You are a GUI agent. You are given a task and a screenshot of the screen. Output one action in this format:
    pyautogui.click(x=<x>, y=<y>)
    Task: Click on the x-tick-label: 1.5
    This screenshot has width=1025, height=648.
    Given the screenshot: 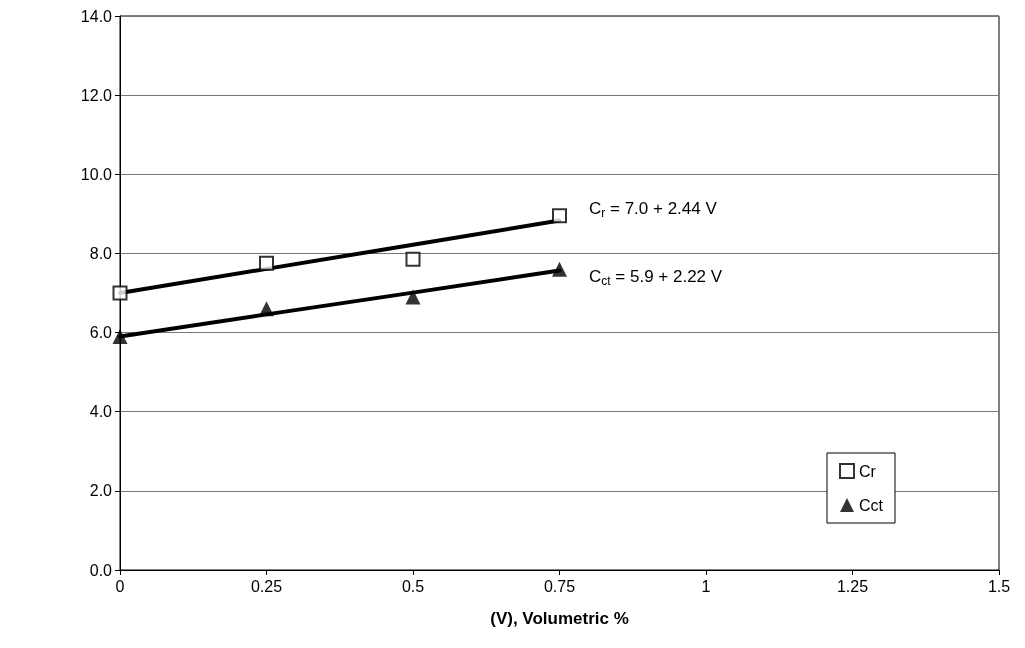 What is the action you would take?
    pyautogui.click(x=999, y=586)
    